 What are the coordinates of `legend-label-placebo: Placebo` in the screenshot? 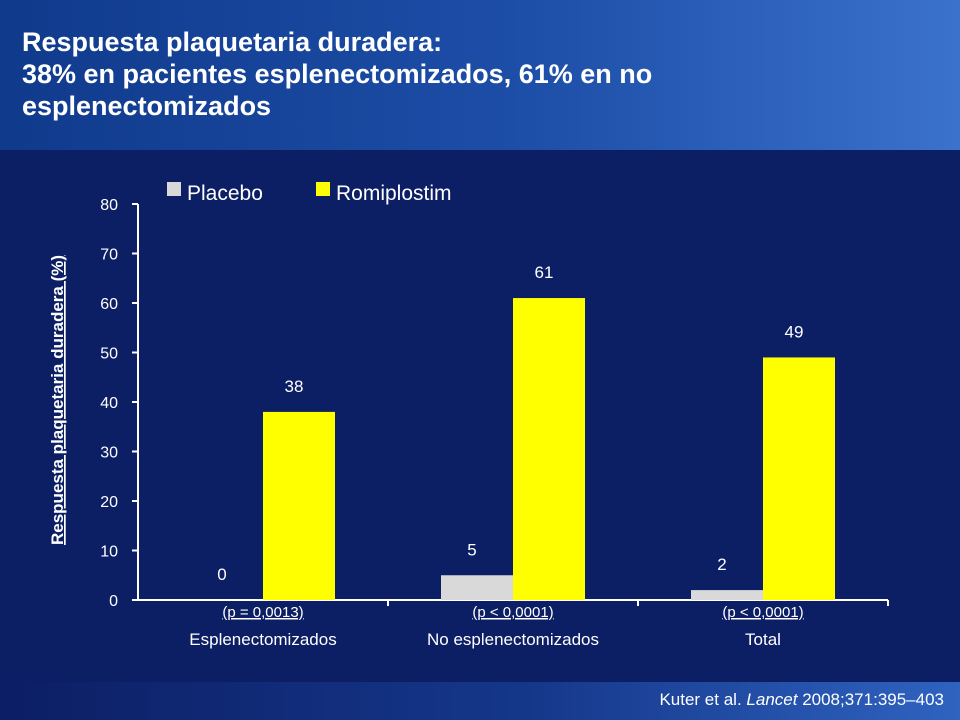 It's located at (225, 193).